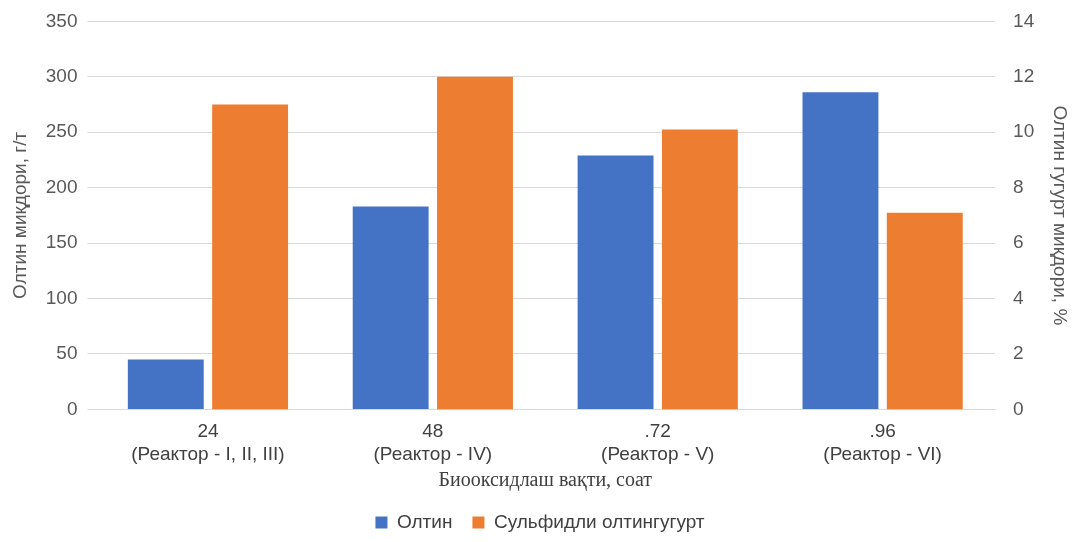 Image resolution: width=1080 pixels, height=542 pixels. Describe the element at coordinates (1061, 215) in the screenshot. I see `y2-axis-title: Олтин гугурт миқдори, %` at that location.